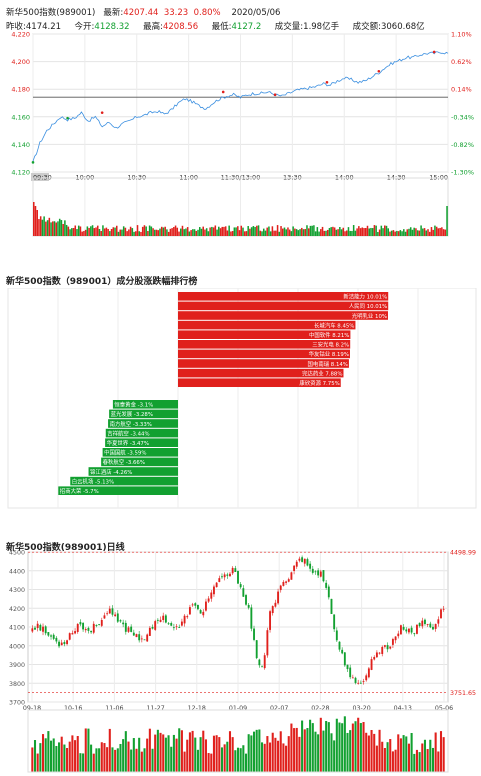 The width and height of the screenshot is (481, 776). Describe the element at coordinates (17, 684) in the screenshot. I see `y-tick-label: 3800` at that location.